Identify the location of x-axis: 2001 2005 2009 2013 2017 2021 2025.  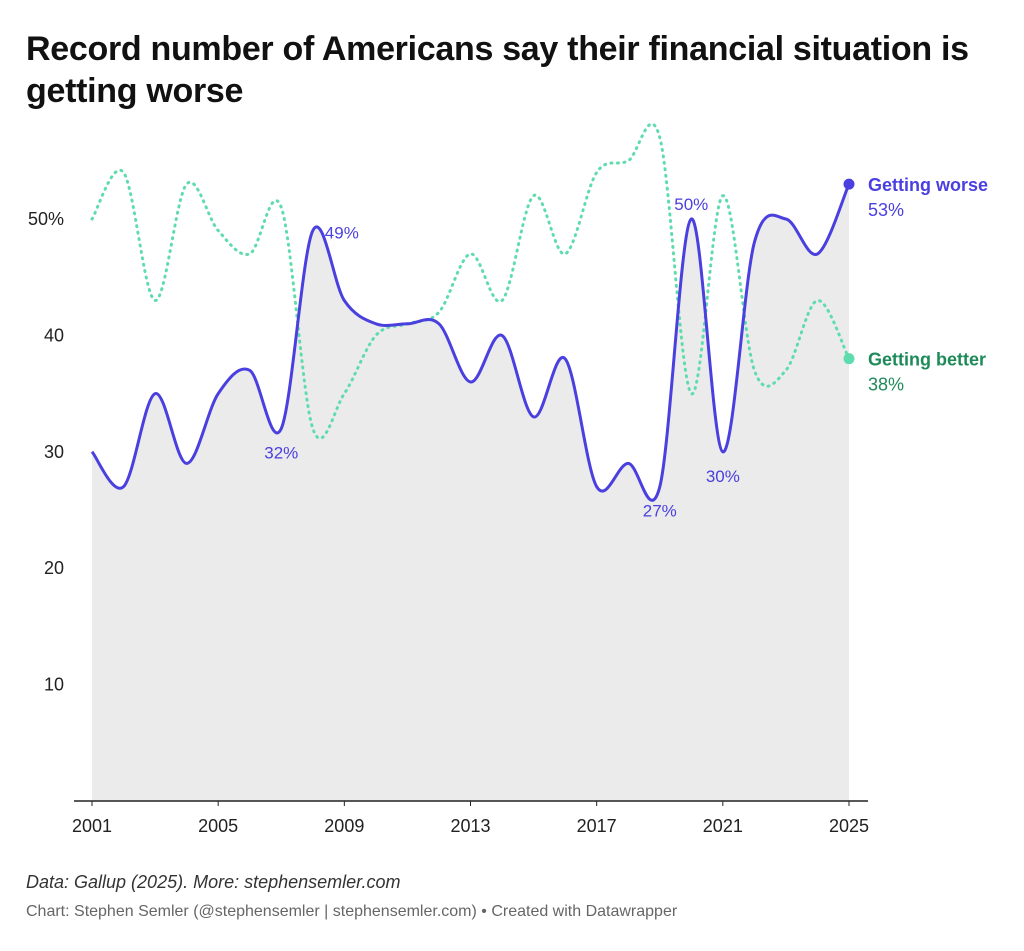
(470, 818).